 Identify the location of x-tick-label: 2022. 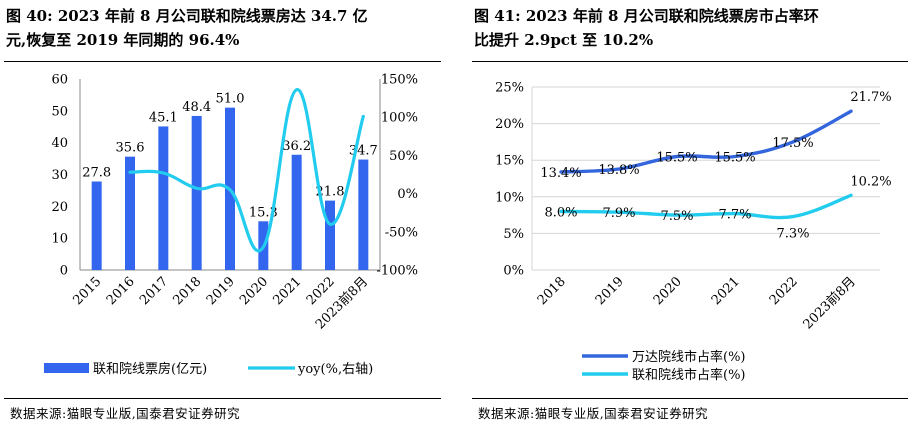
(784, 291).